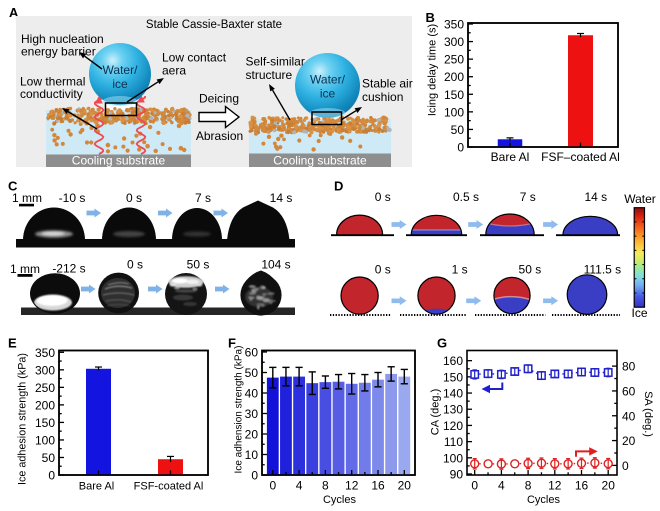  I want to click on svg-text: 1 s, so click(460, 270).